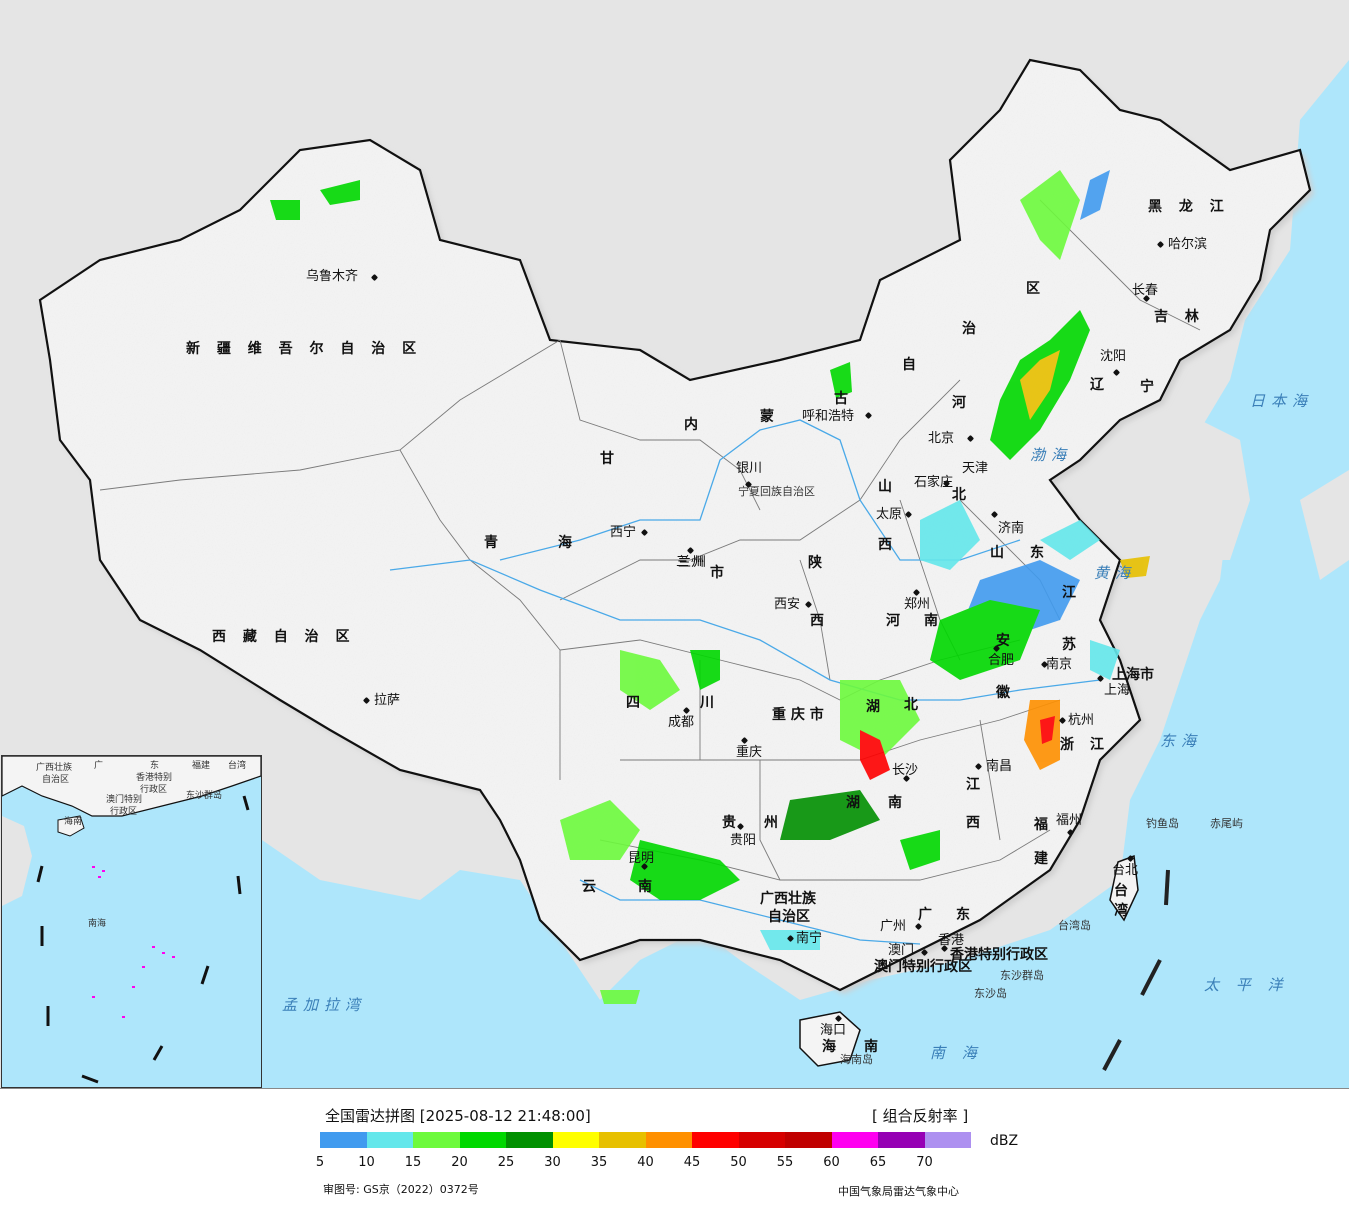 The width and height of the screenshot is (1349, 1209). I want to click on inset-label: 南海, so click(97, 924).